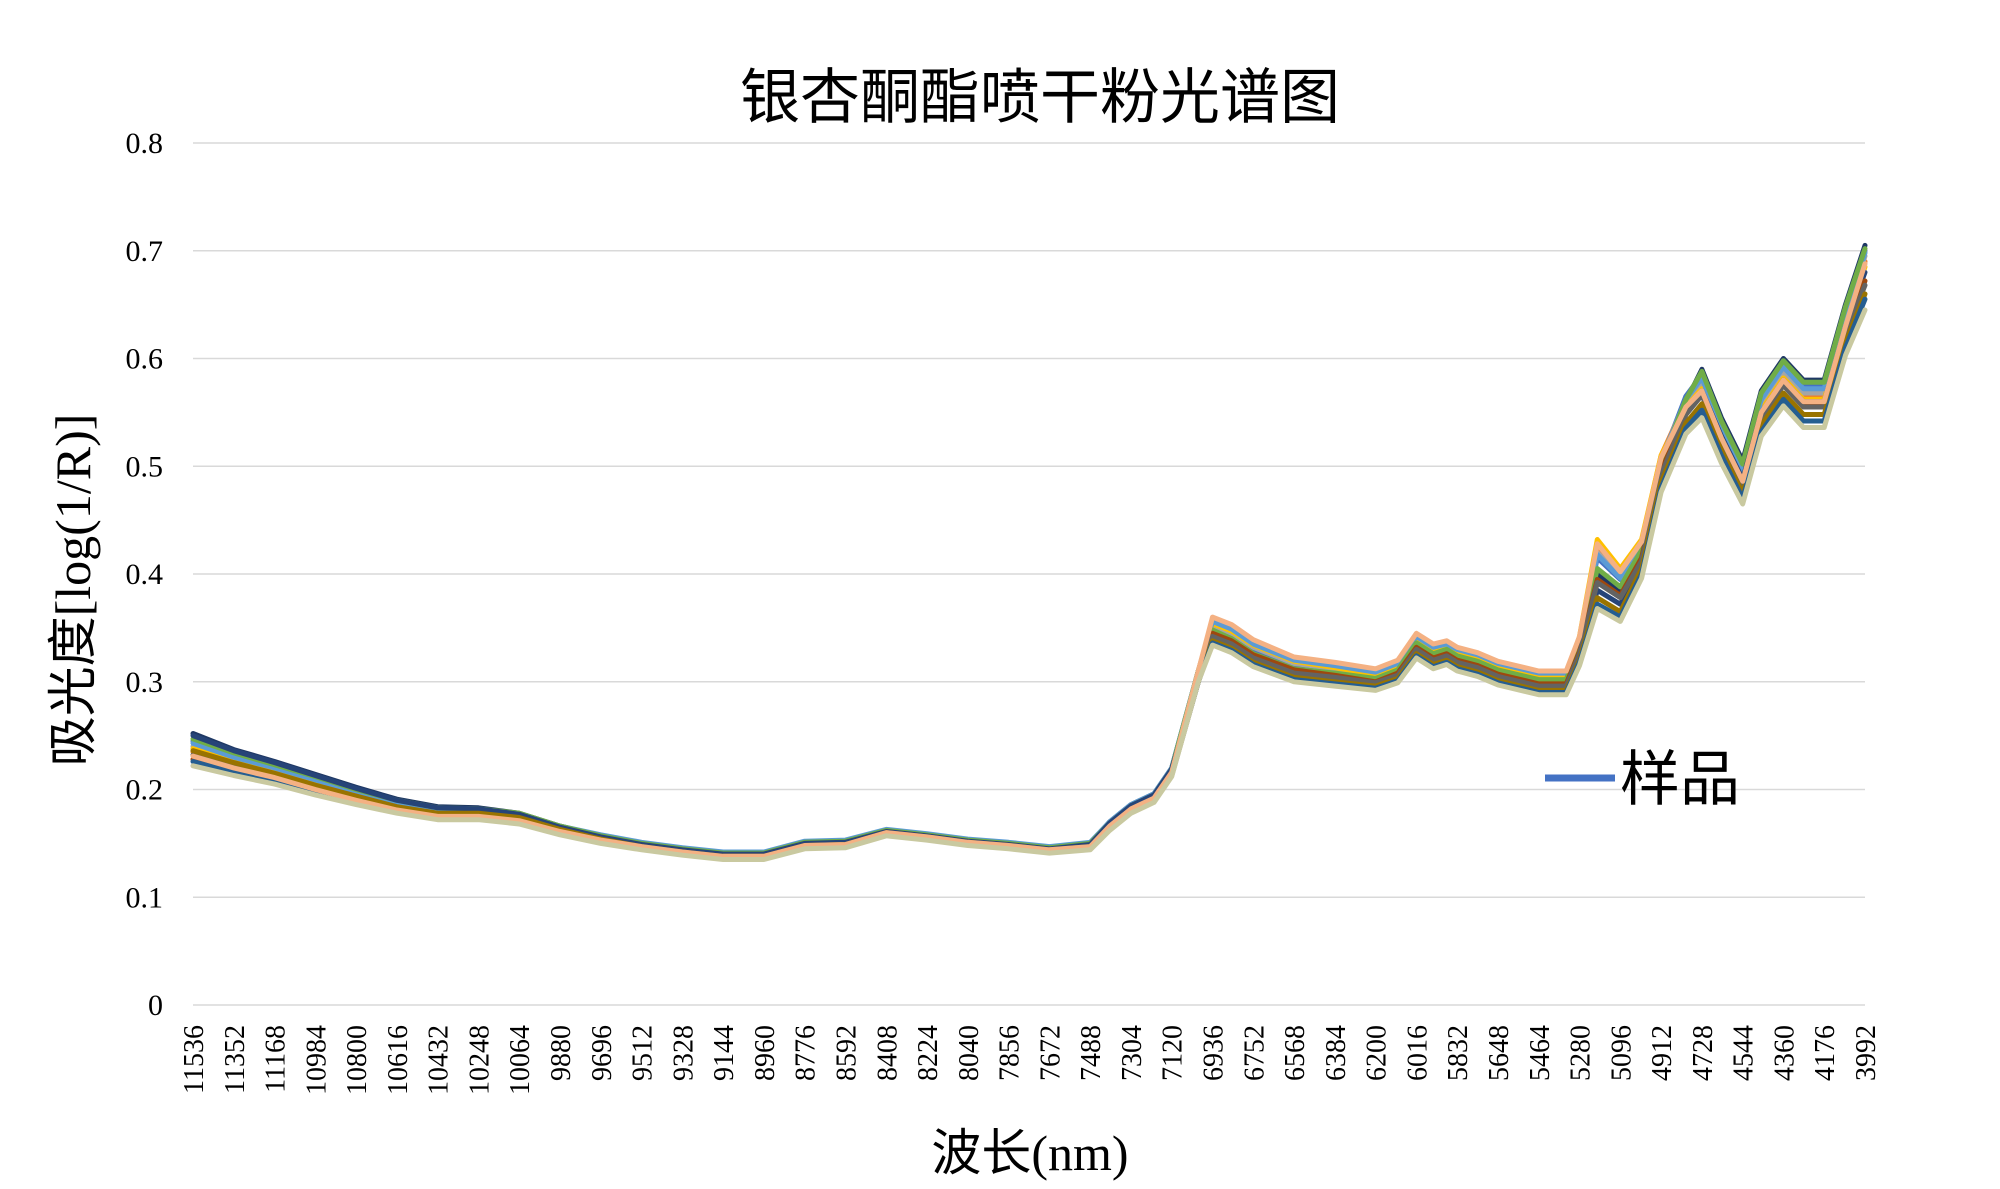  I want to click on x-tick-label: 9328, so click(683, 1053).